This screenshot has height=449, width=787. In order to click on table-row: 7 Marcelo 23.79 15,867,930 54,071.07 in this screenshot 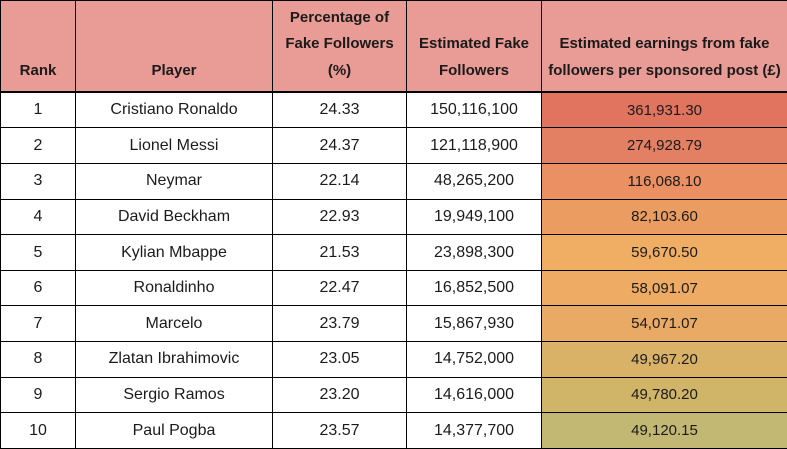, I will do `click(393, 324)`.